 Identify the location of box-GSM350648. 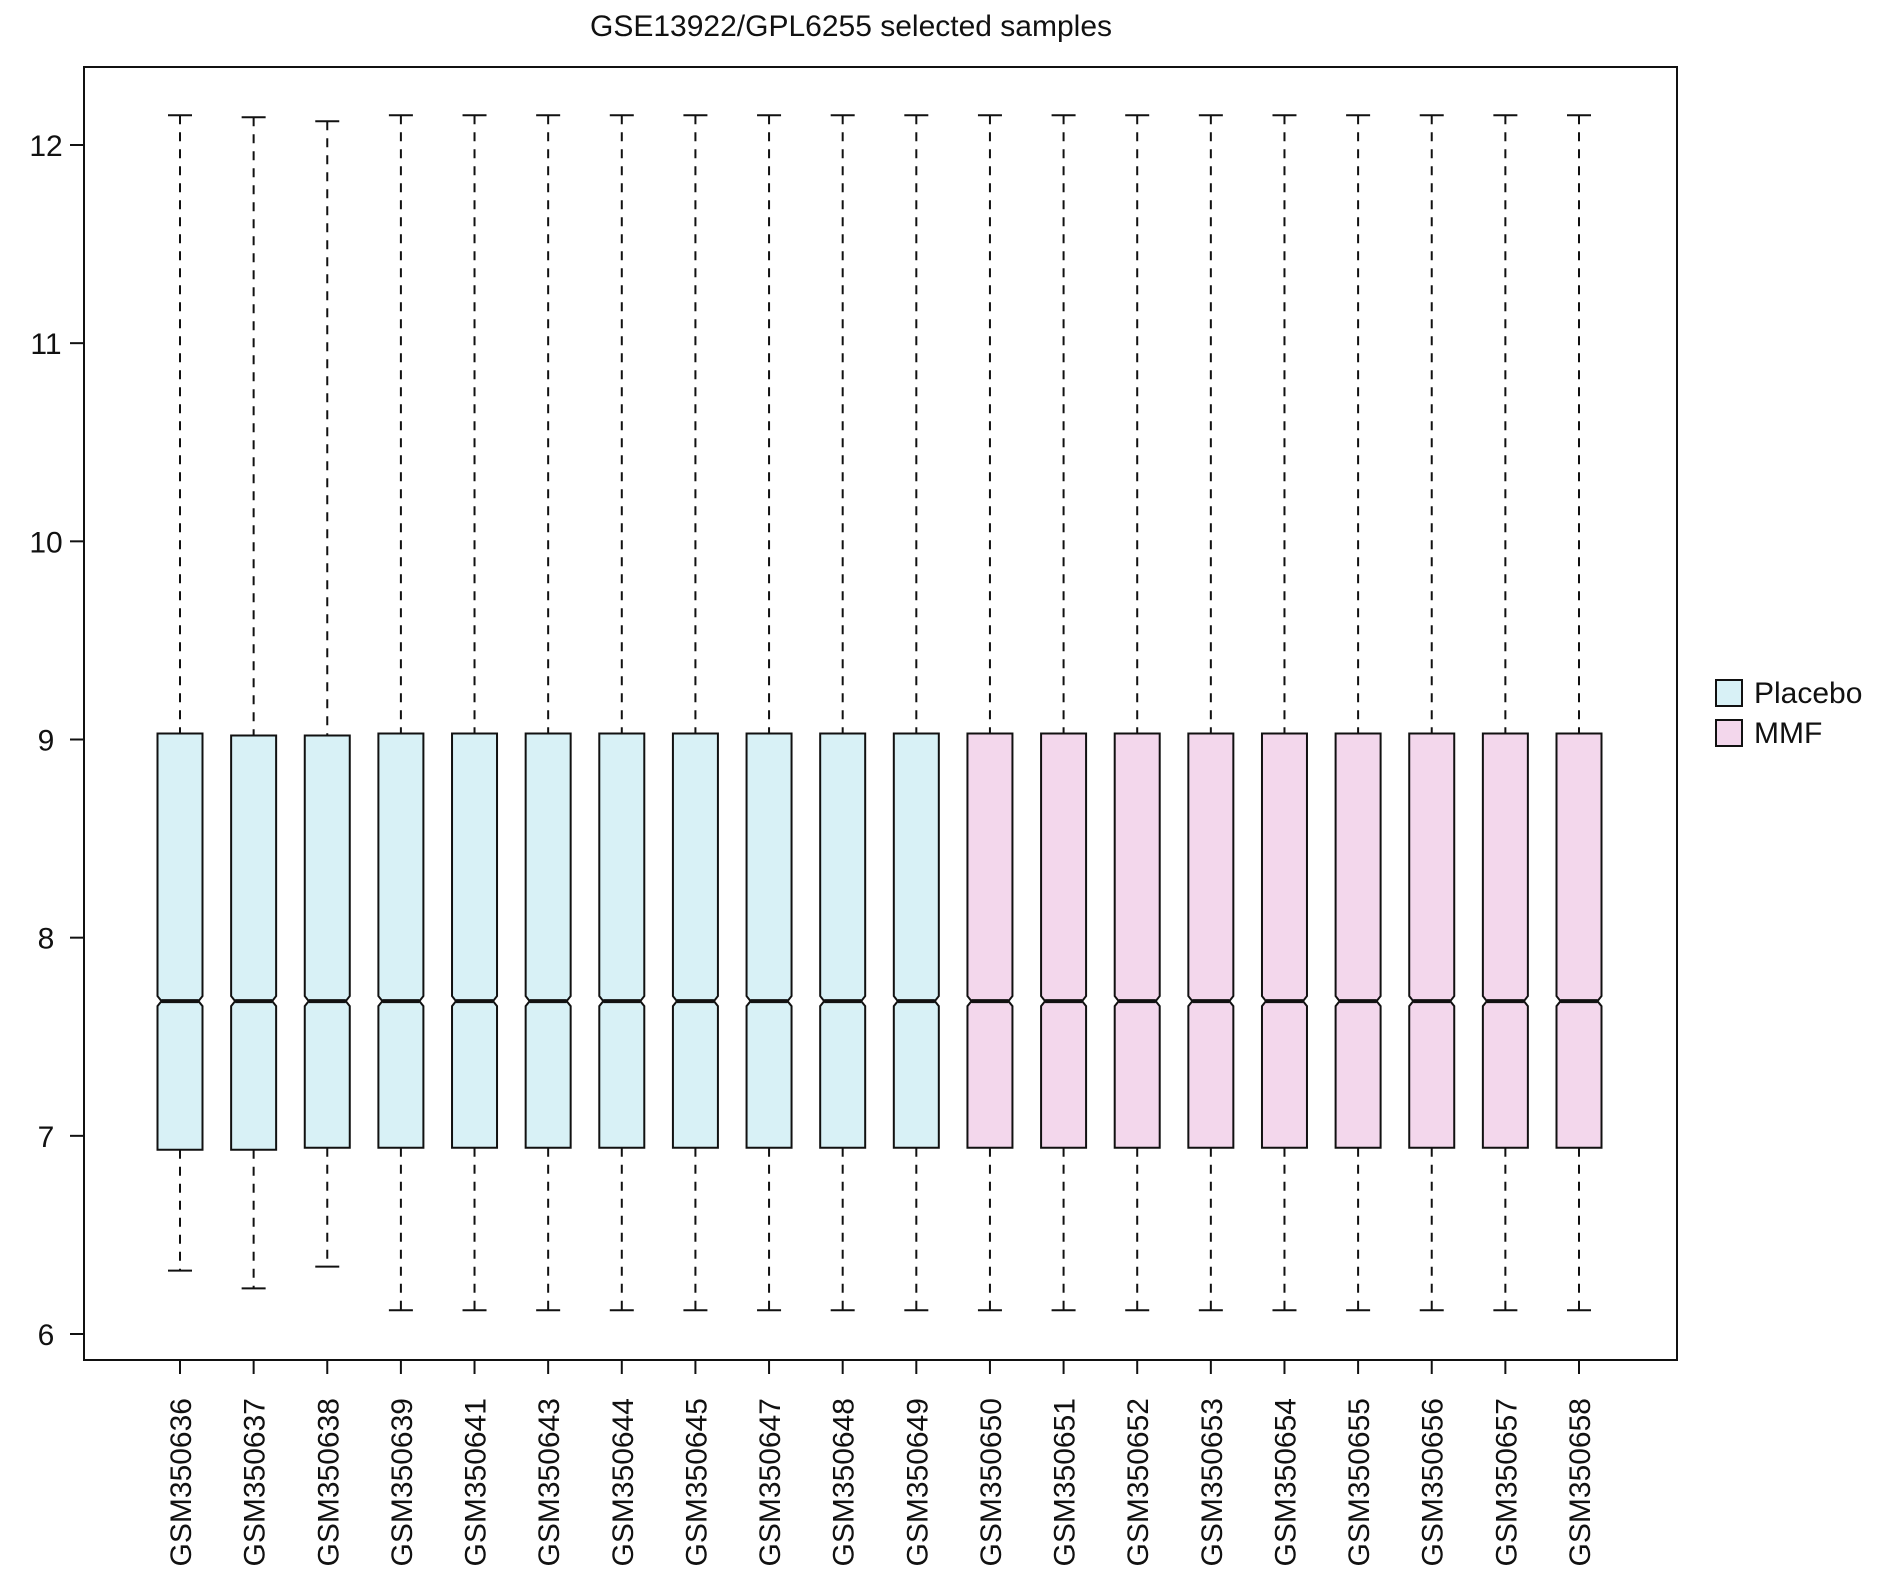
(843, 713).